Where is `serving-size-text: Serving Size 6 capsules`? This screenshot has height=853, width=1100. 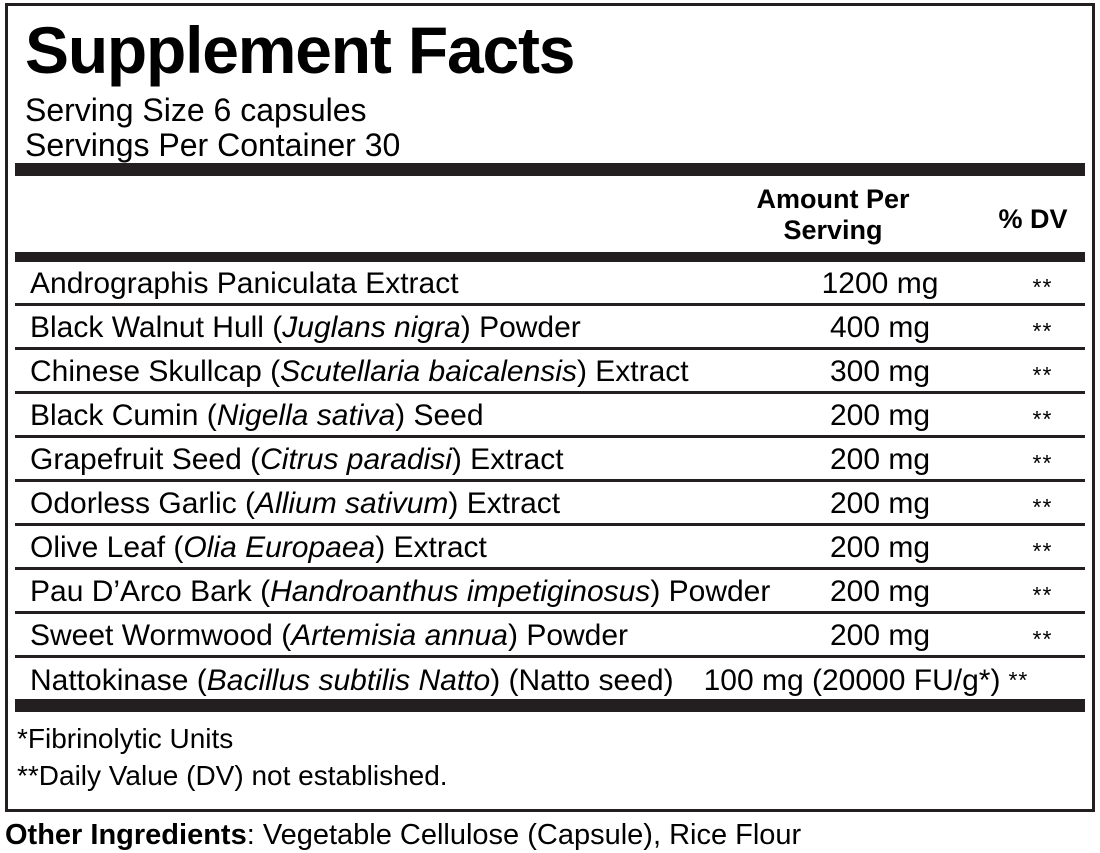 serving-size-text: Serving Size 6 capsules is located at coordinates (196, 110).